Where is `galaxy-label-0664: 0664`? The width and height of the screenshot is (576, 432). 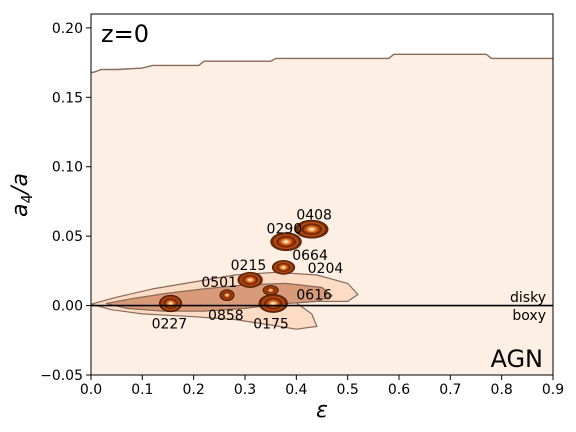
galaxy-label-0664: 0664 is located at coordinates (310, 256).